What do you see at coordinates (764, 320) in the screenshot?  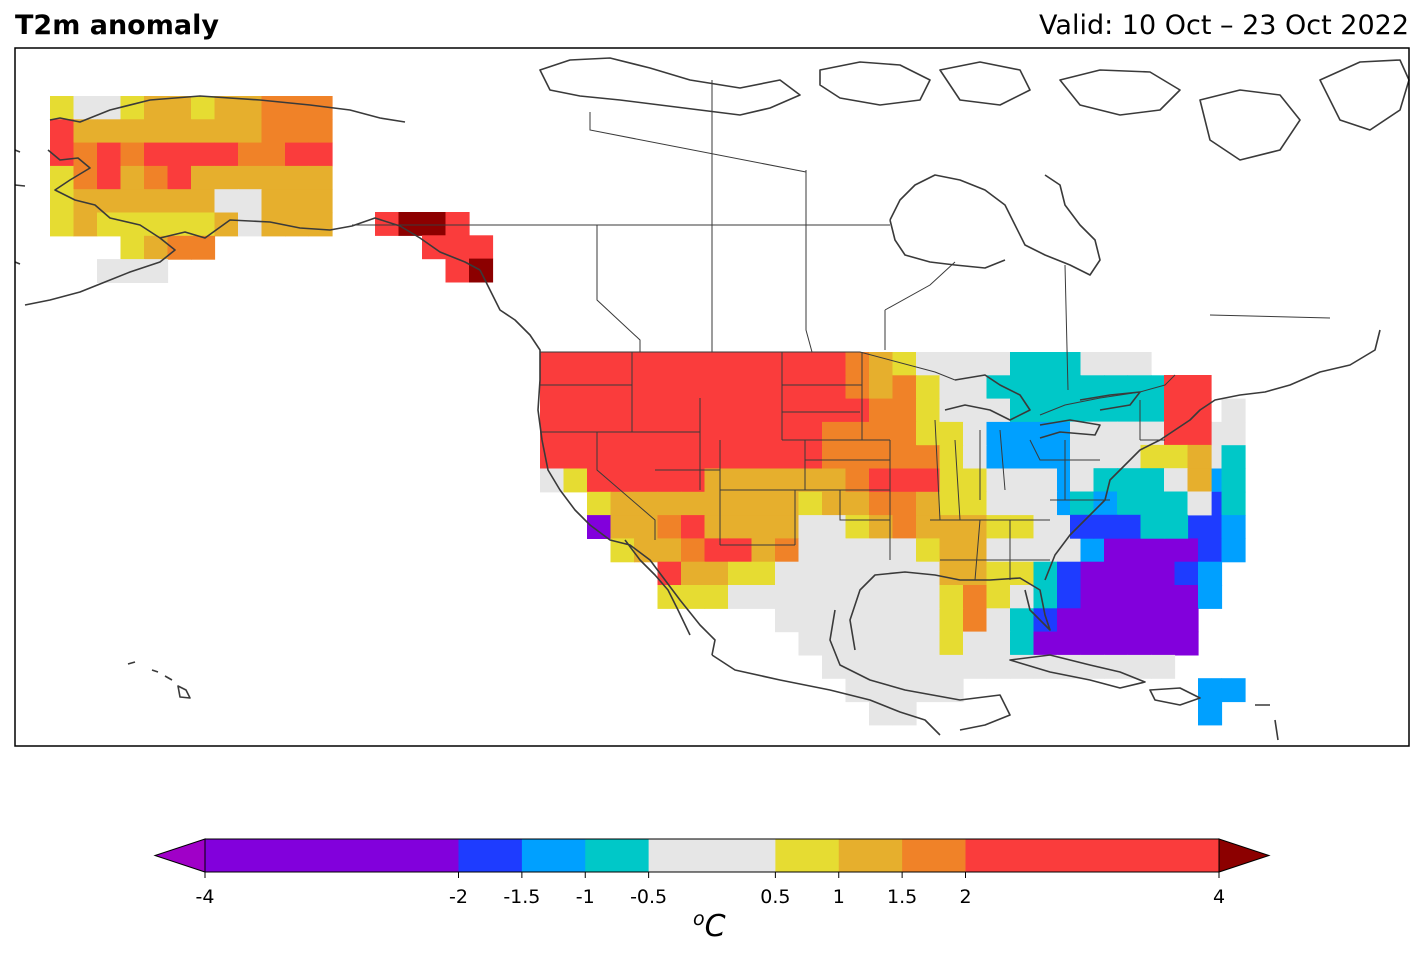 I see `us-canada-border` at bounding box center [764, 320].